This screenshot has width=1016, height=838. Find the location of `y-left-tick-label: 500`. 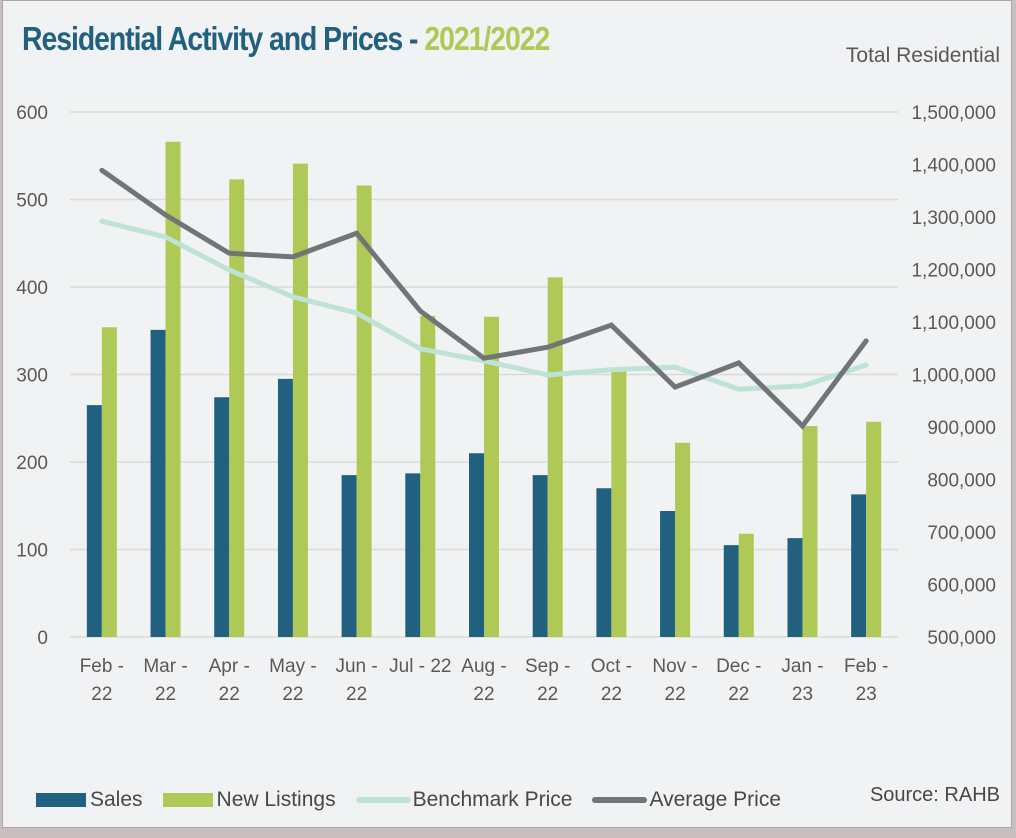

y-left-tick-label: 500 is located at coordinates (32, 201).